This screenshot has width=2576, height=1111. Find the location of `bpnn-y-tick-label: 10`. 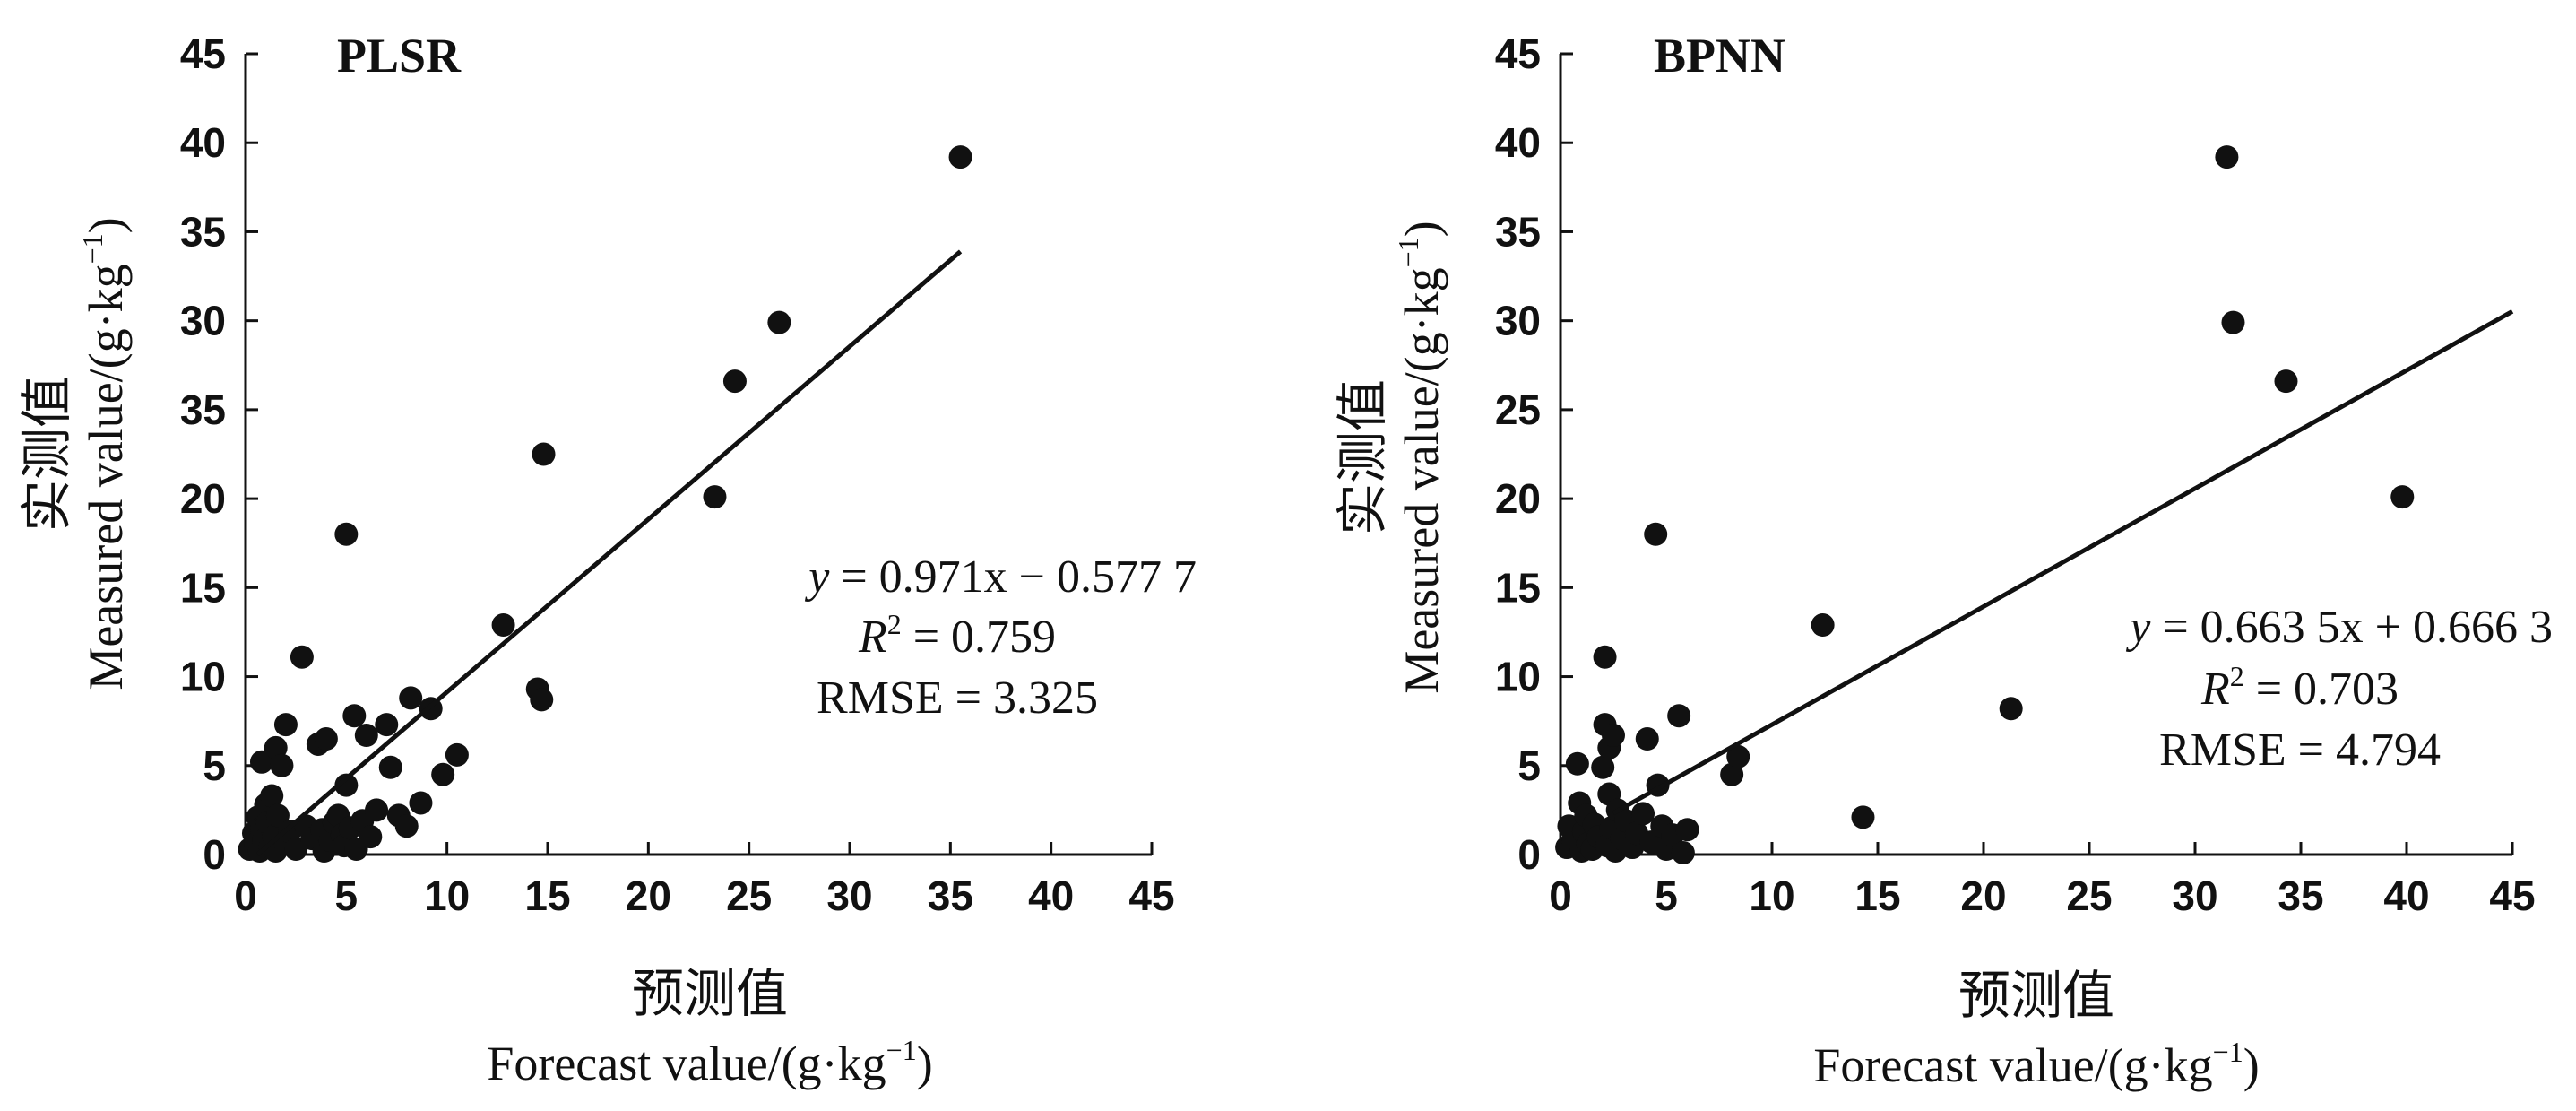

bpnn-y-tick-label: 10 is located at coordinates (1518, 677).